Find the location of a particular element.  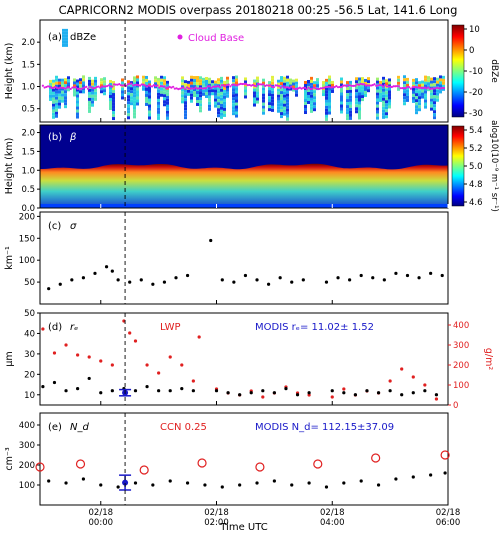

panel-e-ccn-circles is located at coordinates (242, 462).